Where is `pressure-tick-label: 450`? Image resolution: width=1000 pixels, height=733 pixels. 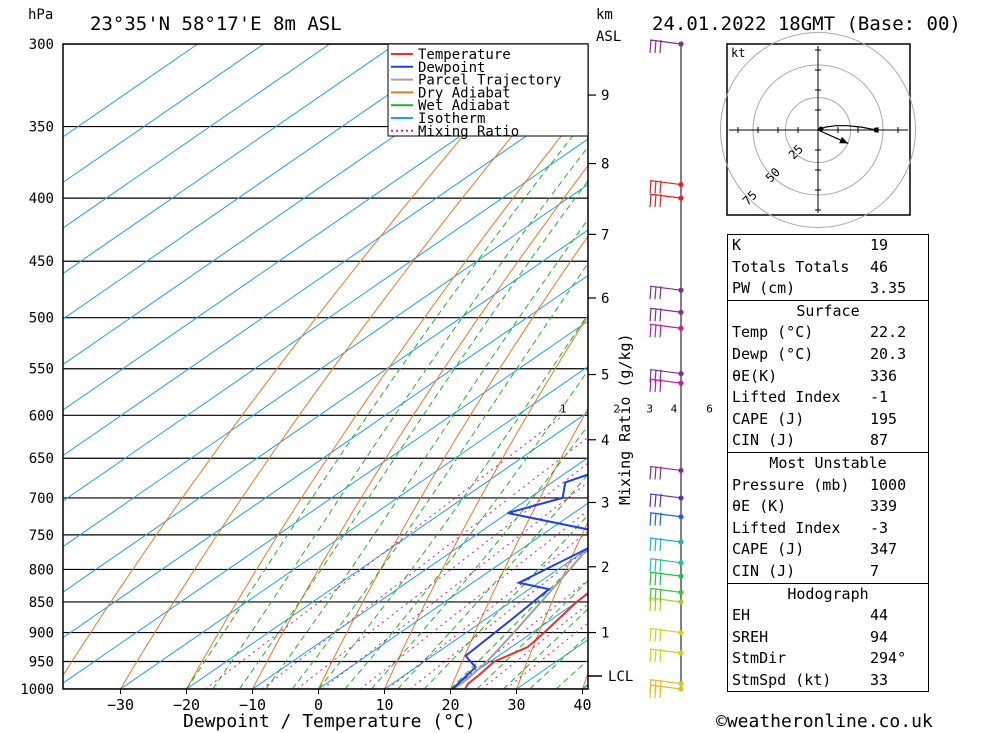
pressure-tick-label: 450 is located at coordinates (41, 262).